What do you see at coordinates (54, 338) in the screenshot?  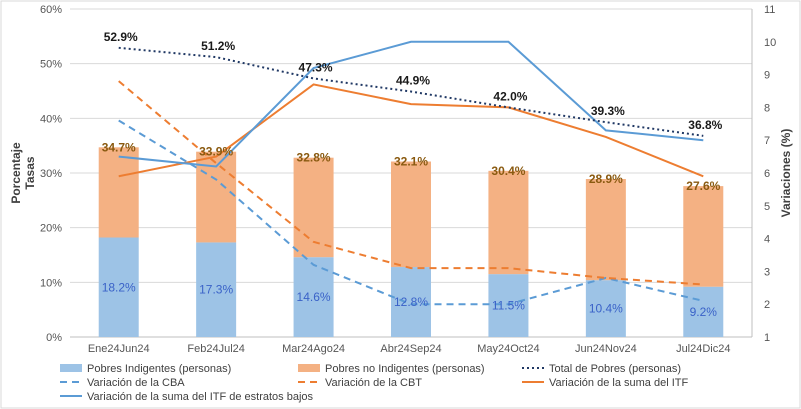 I see `y-left-tick-label: 0%` at bounding box center [54, 338].